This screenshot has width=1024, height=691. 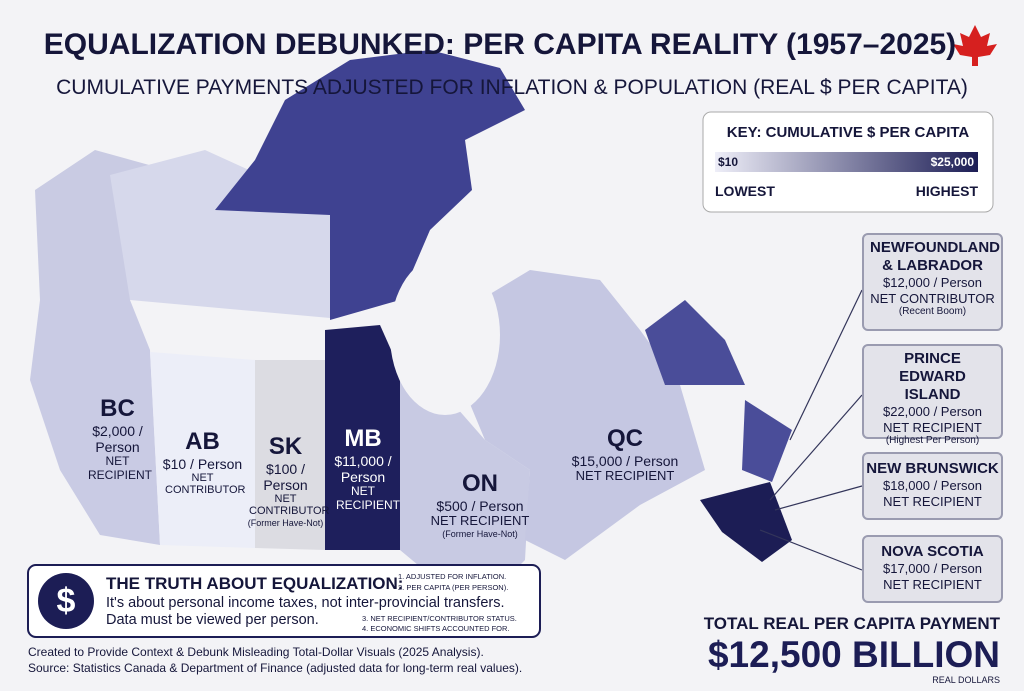 I want to click on province-amount: $500 / Person, so click(x=480, y=505).